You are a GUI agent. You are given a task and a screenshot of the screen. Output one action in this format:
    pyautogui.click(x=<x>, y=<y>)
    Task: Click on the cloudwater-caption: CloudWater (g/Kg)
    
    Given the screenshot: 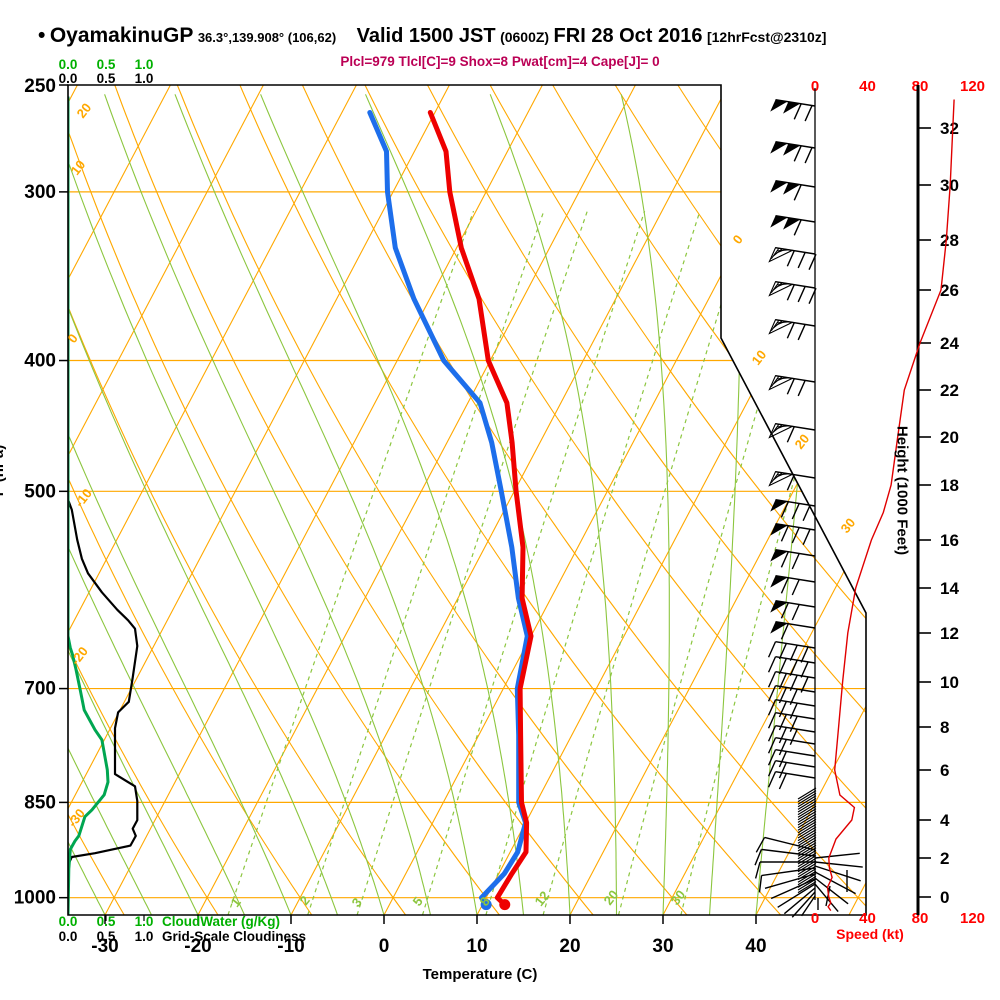 What is the action you would take?
    pyautogui.click(x=221, y=921)
    